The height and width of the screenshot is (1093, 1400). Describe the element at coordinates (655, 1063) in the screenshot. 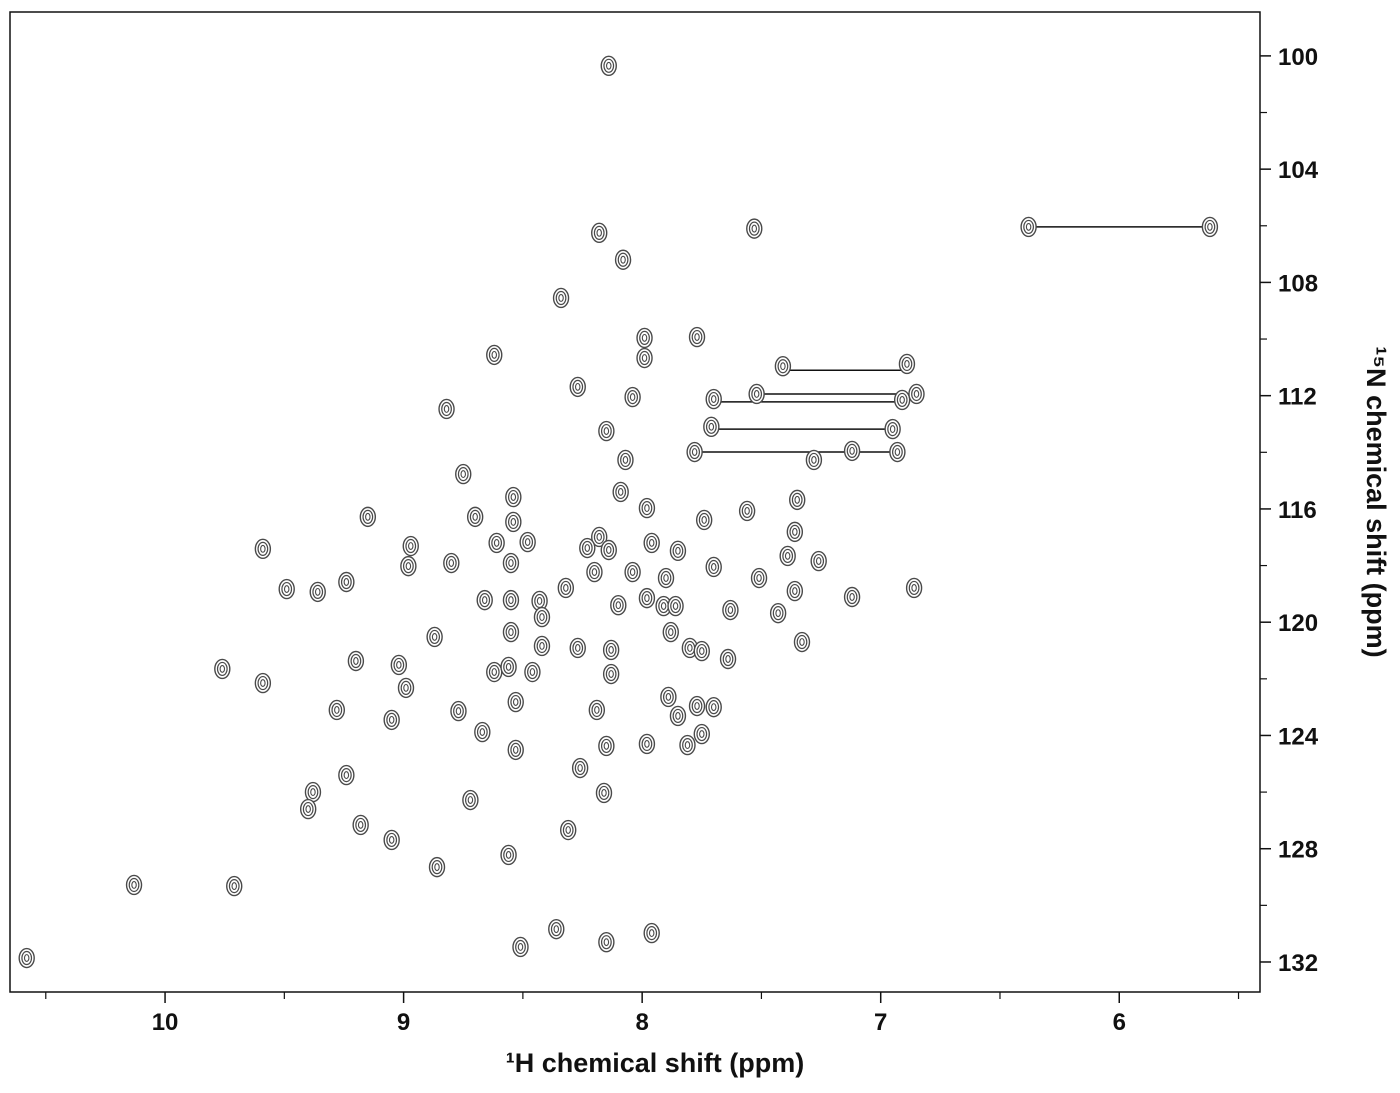

I see `x-axis-label: ¹H chemical shift (ppm)` at that location.